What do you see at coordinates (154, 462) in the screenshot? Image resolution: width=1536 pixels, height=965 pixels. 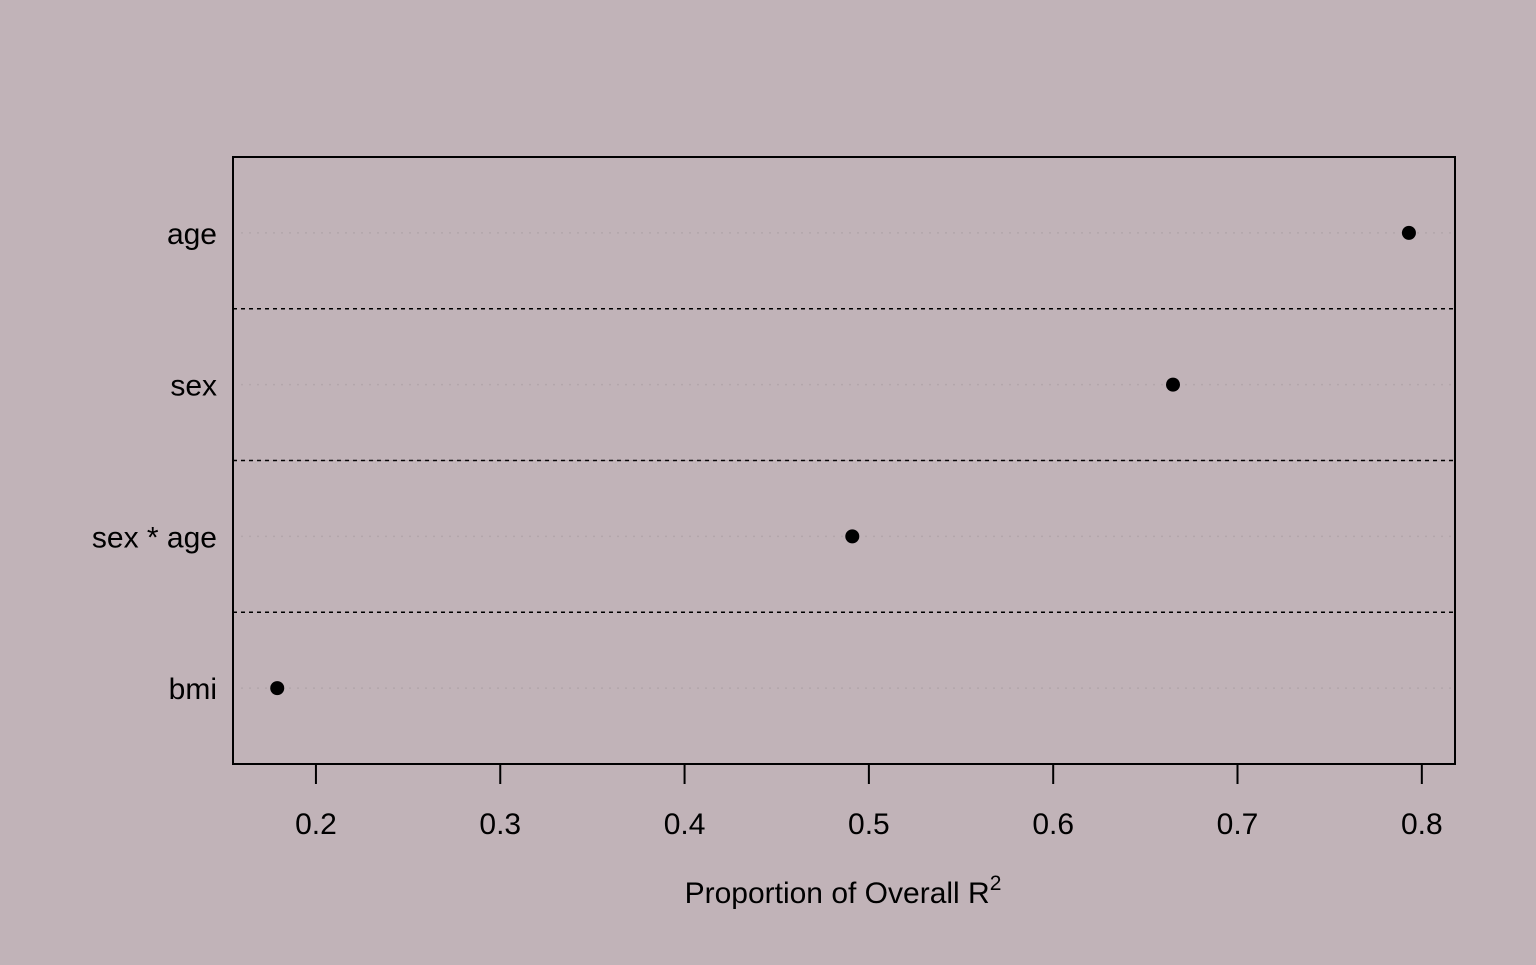 I see `category-labels: age sex sex * age bmi` at bounding box center [154, 462].